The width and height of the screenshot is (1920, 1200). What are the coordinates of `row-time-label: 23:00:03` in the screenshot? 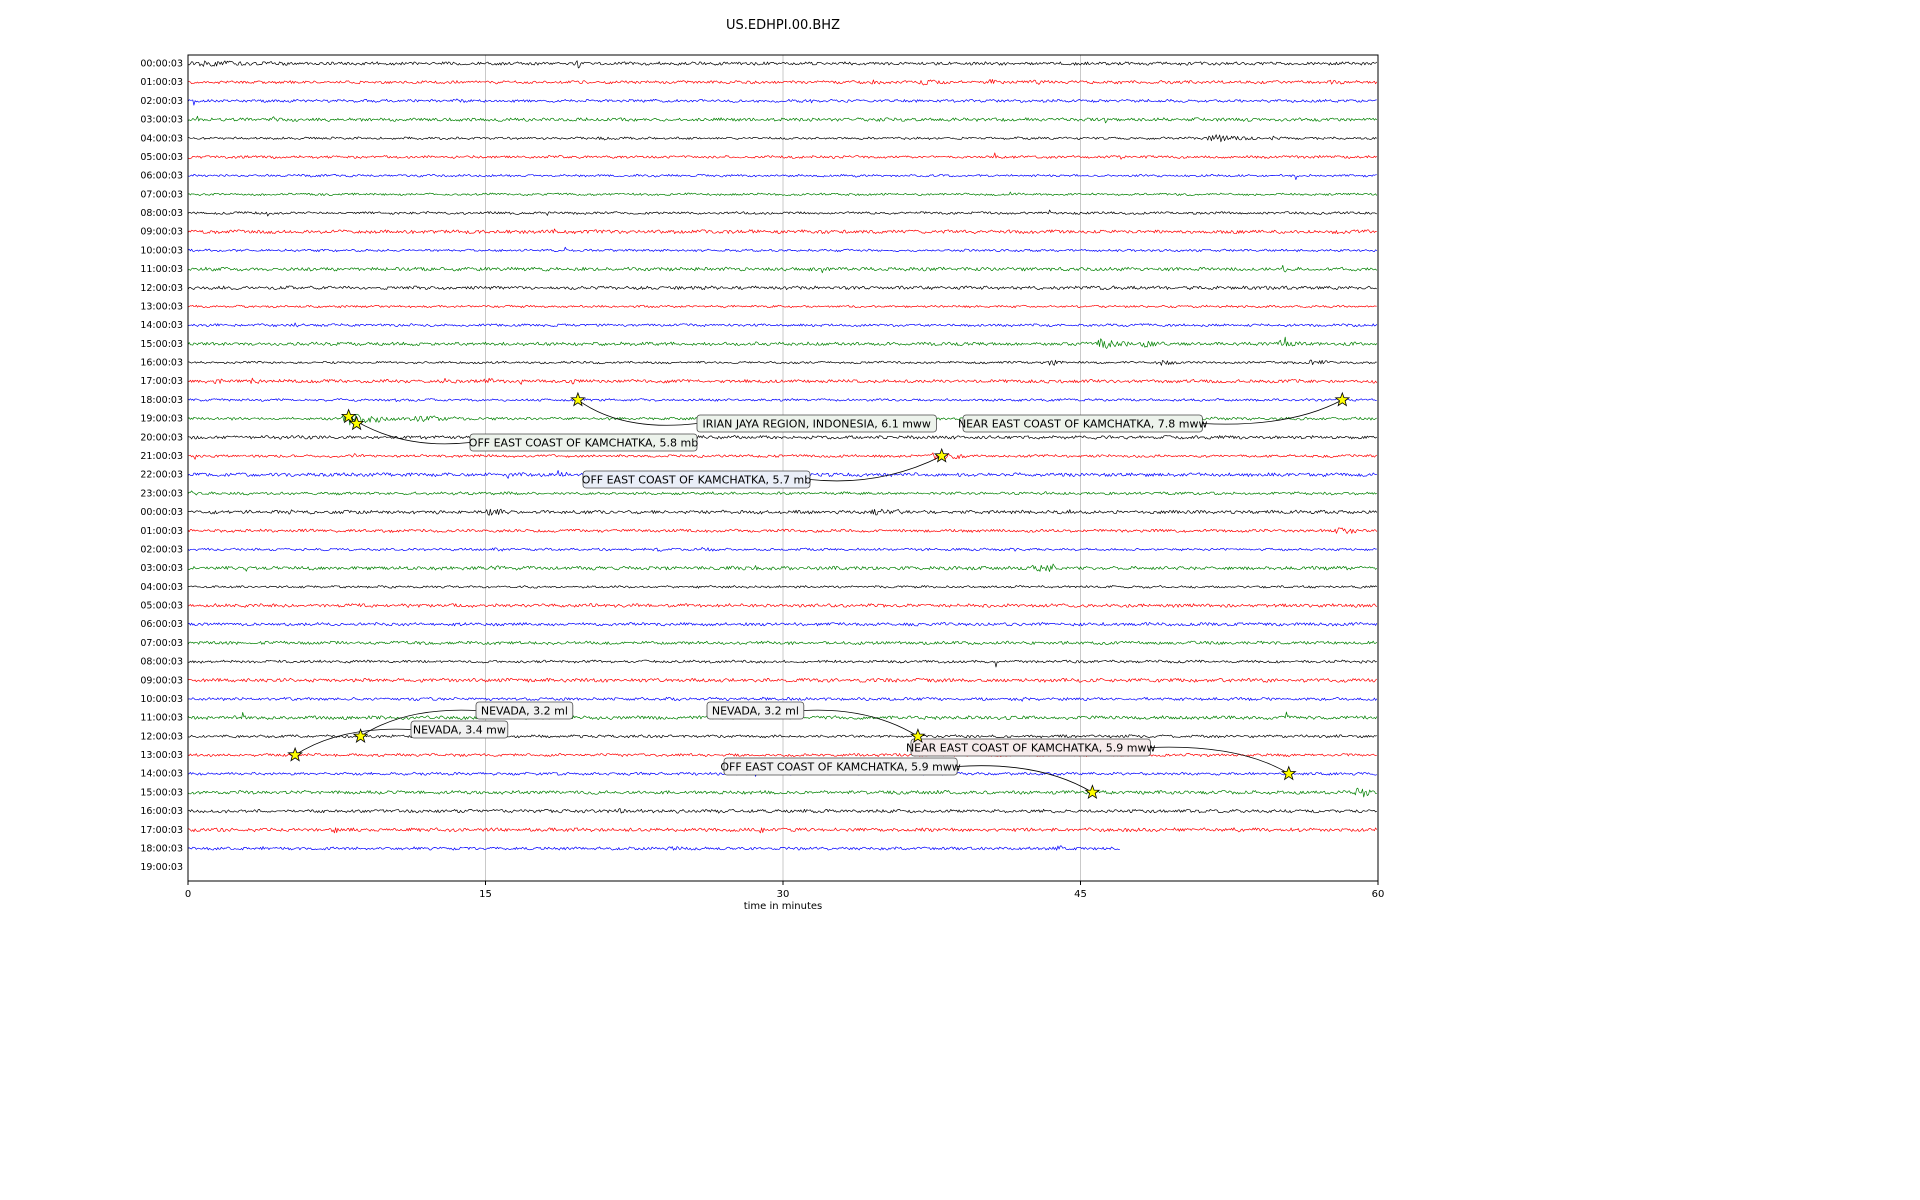 It's located at (161, 493).